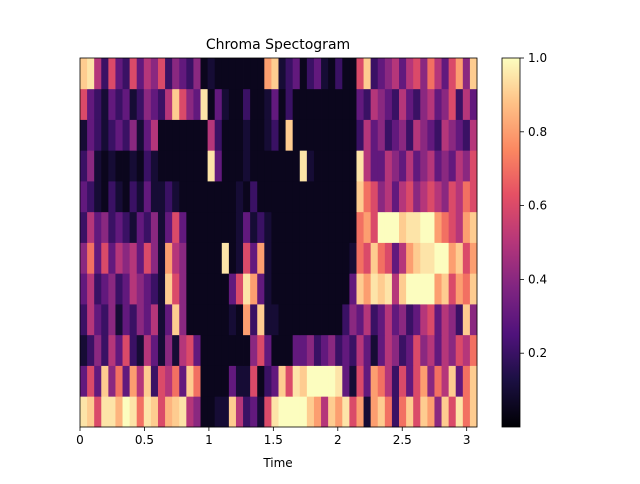 Image resolution: width=640 pixels, height=484 pixels. What do you see at coordinates (467, 440) in the screenshot?
I see `x-tick-label: 3` at bounding box center [467, 440].